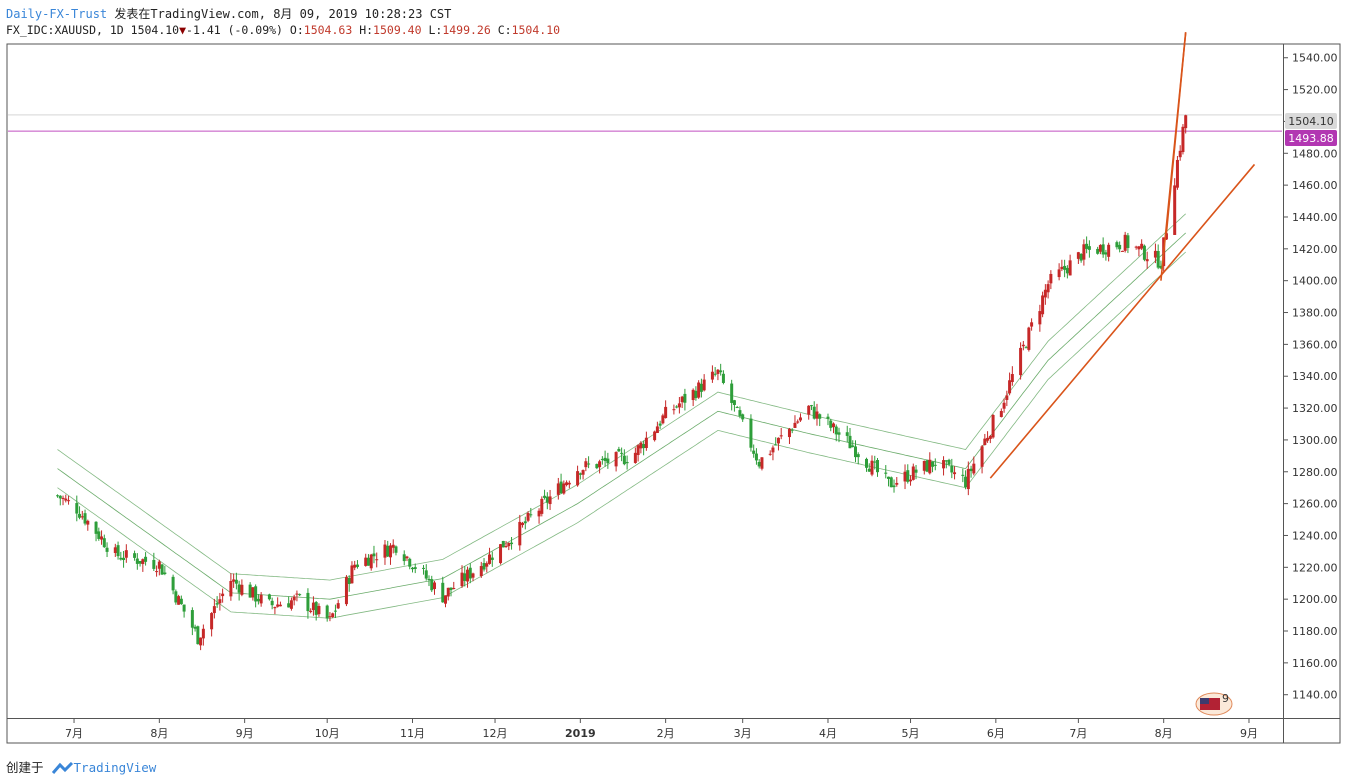 The image size is (1348, 782). What do you see at coordinates (580, 733) in the screenshot?
I see `x-tick-label: 2019` at bounding box center [580, 733].